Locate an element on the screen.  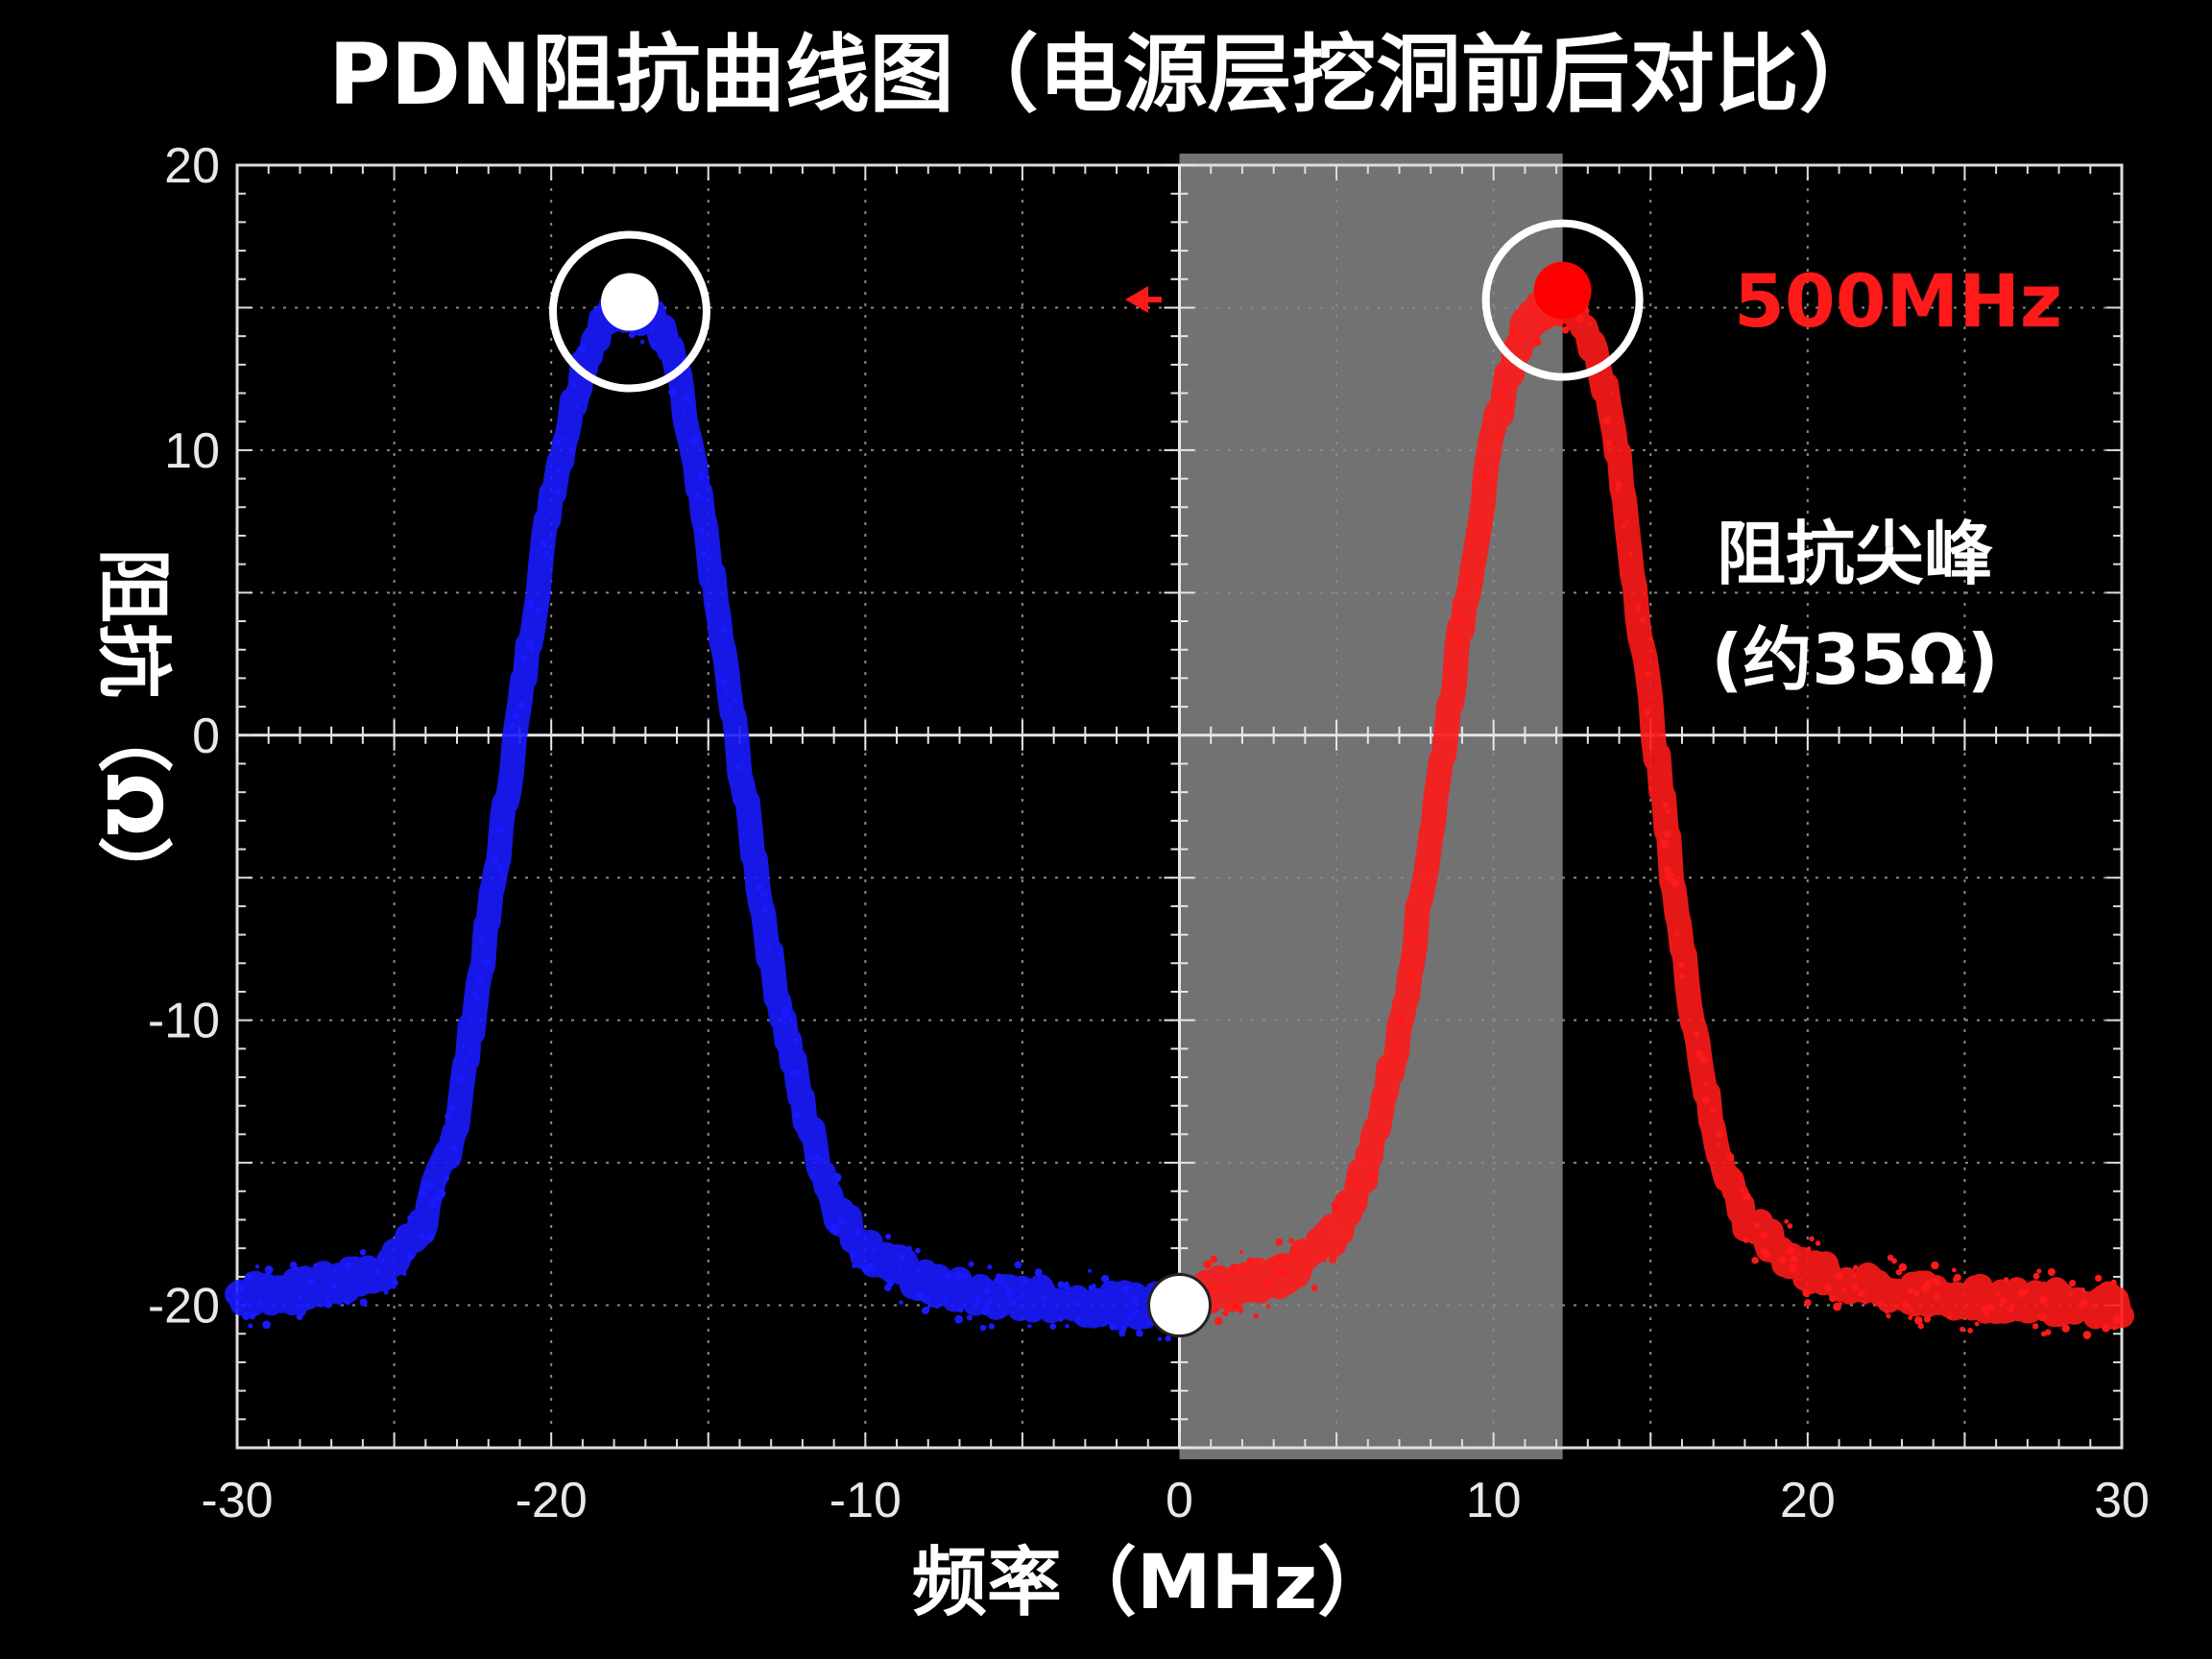
x-tick-label: -30 is located at coordinates (237, 1501).